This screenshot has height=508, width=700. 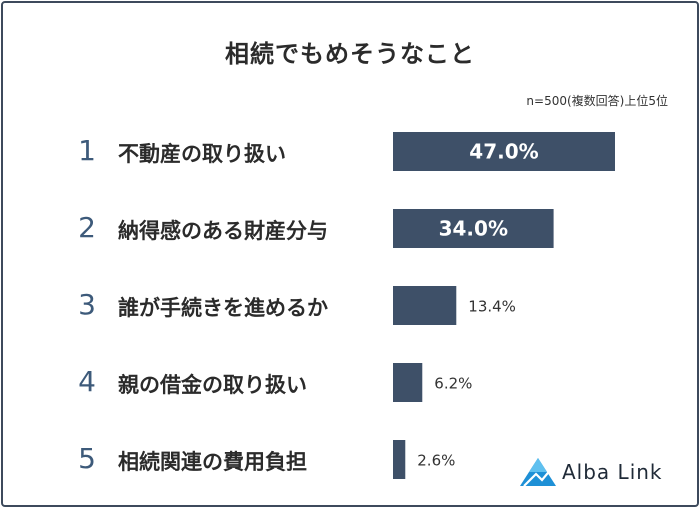 What do you see at coordinates (87, 458) in the screenshot?
I see `rank-number: 5` at bounding box center [87, 458].